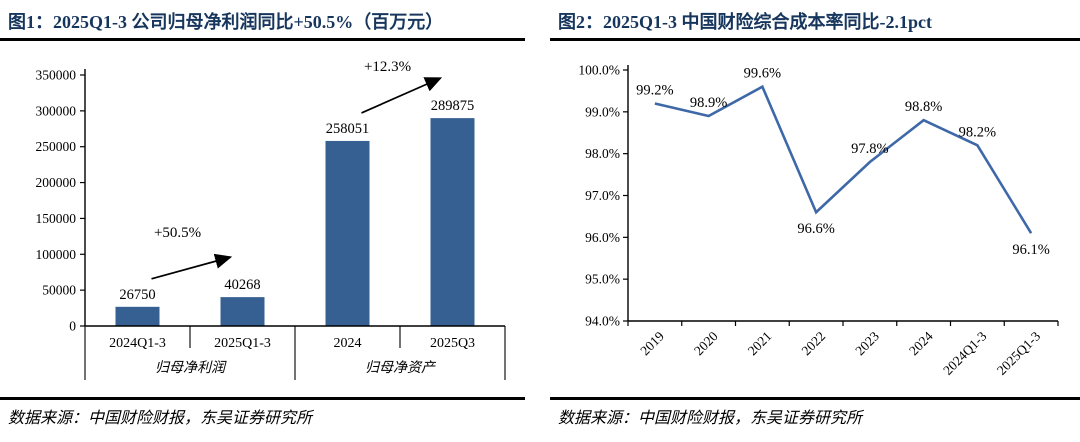  I want to click on annotation-label: +12.3%, so click(387, 67).